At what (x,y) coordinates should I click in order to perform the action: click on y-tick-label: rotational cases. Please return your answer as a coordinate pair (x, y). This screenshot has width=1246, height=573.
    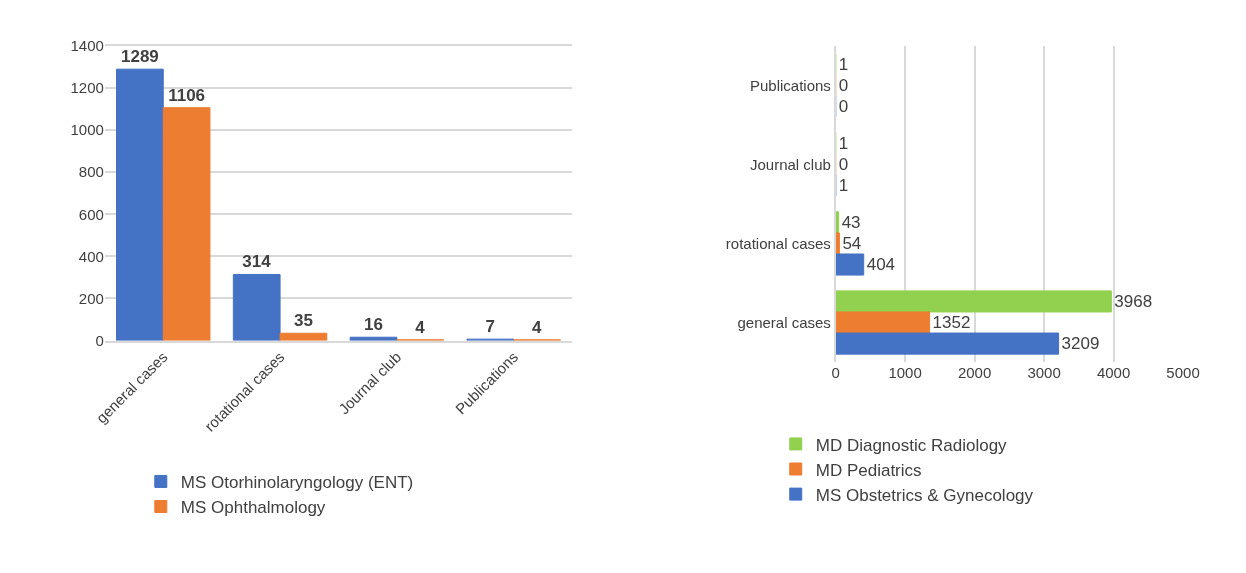
    Looking at the image, I should click on (778, 243).